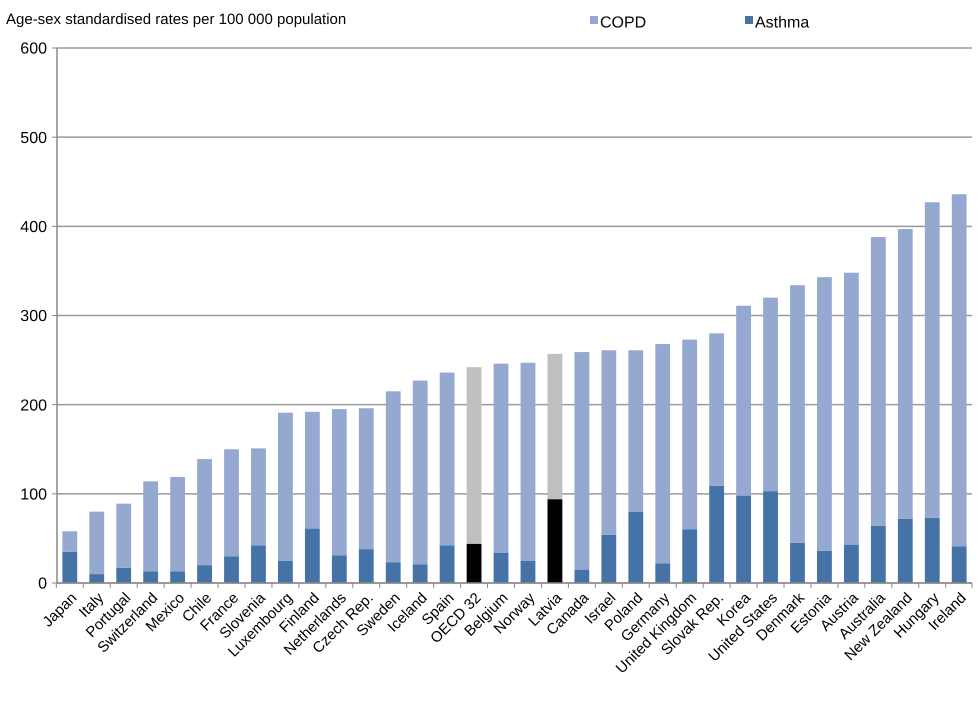  I want to click on y-tick-label: 0, so click(43, 584).